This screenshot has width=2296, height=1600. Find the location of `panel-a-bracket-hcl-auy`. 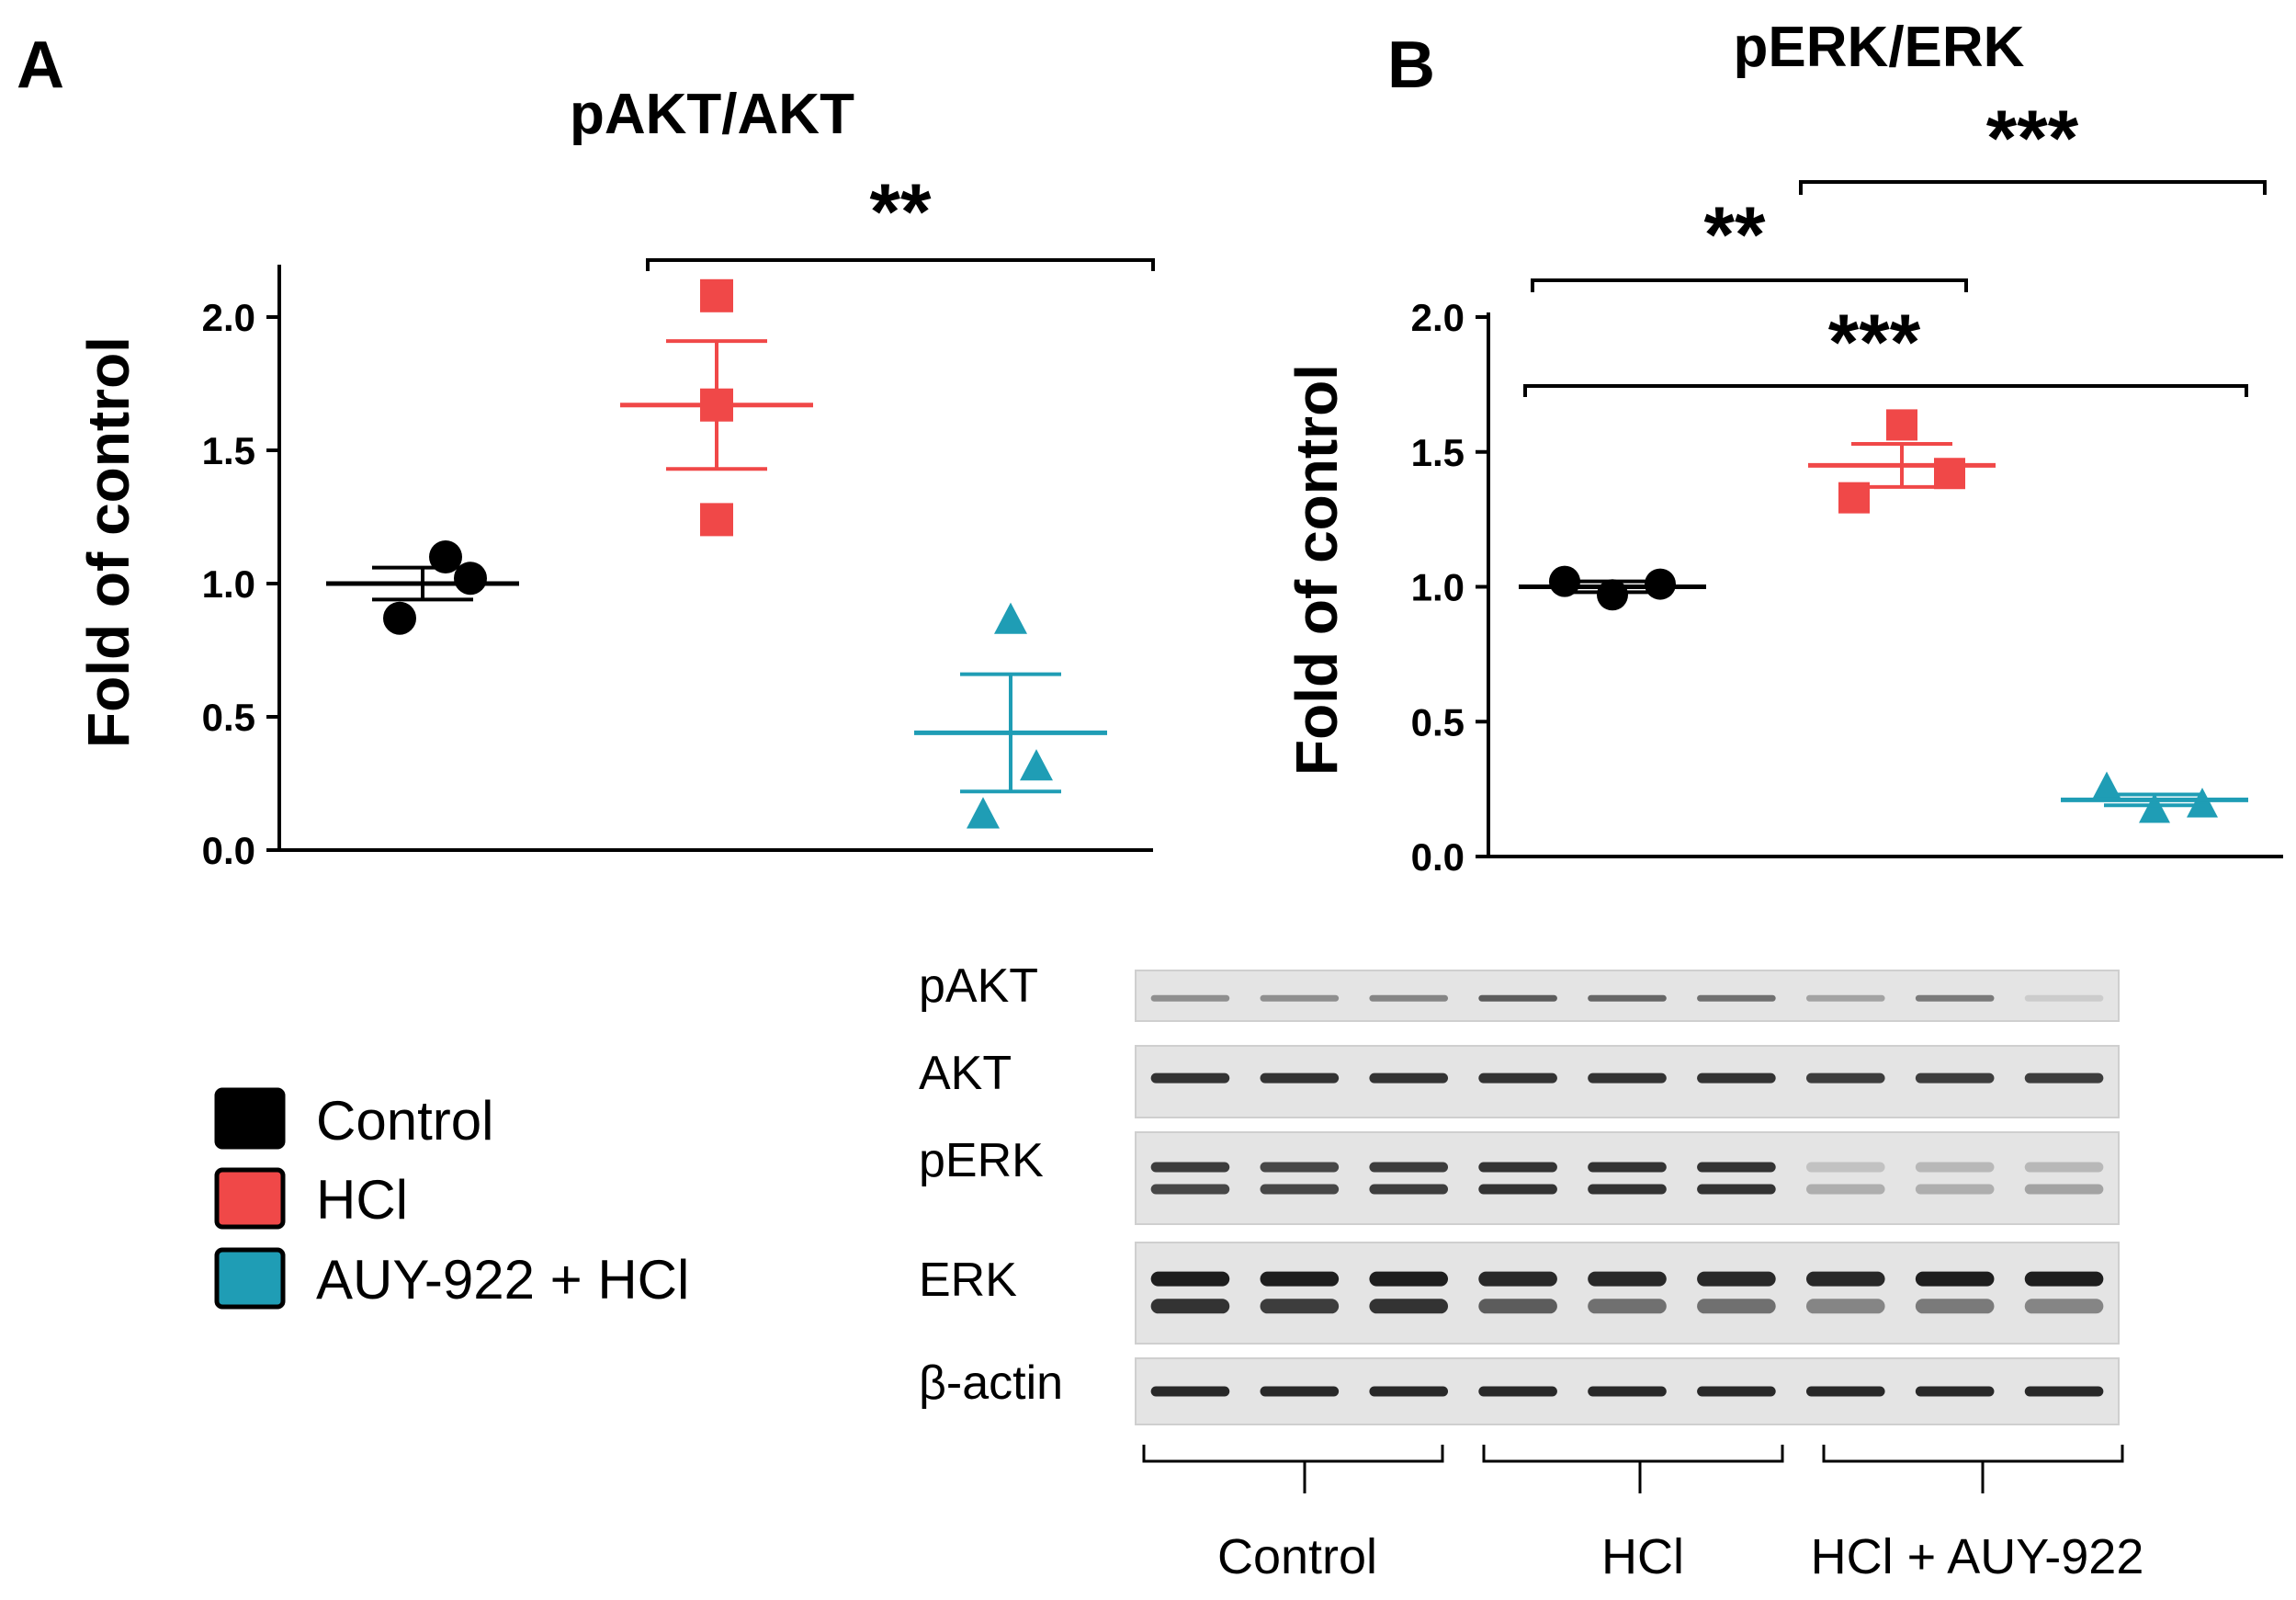

panel-a-bracket-hcl-auy is located at coordinates (900, 264).